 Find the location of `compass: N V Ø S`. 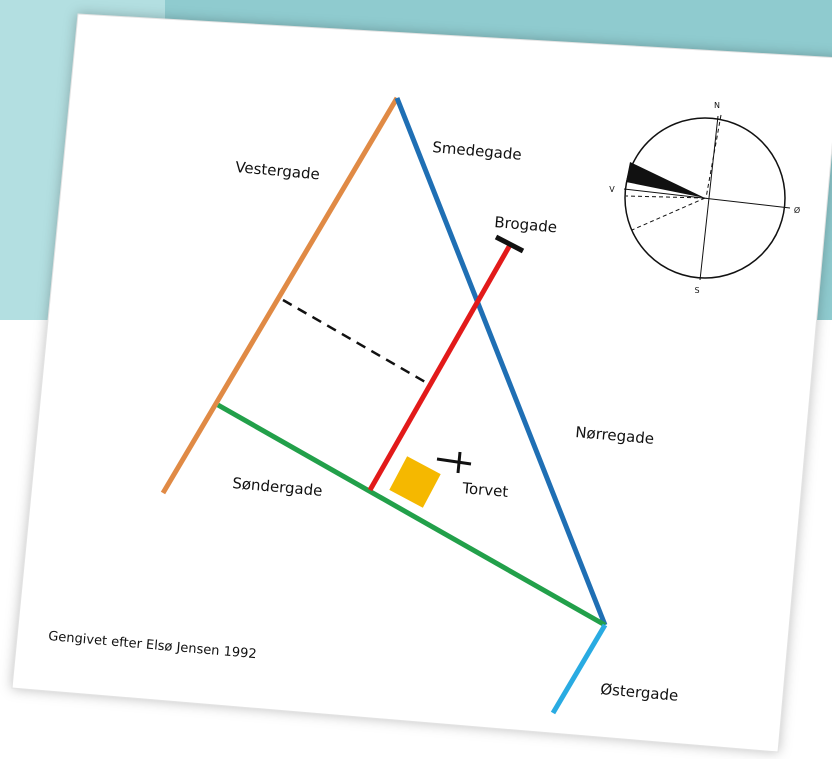

compass: N V Ø S is located at coordinates (704, 198).